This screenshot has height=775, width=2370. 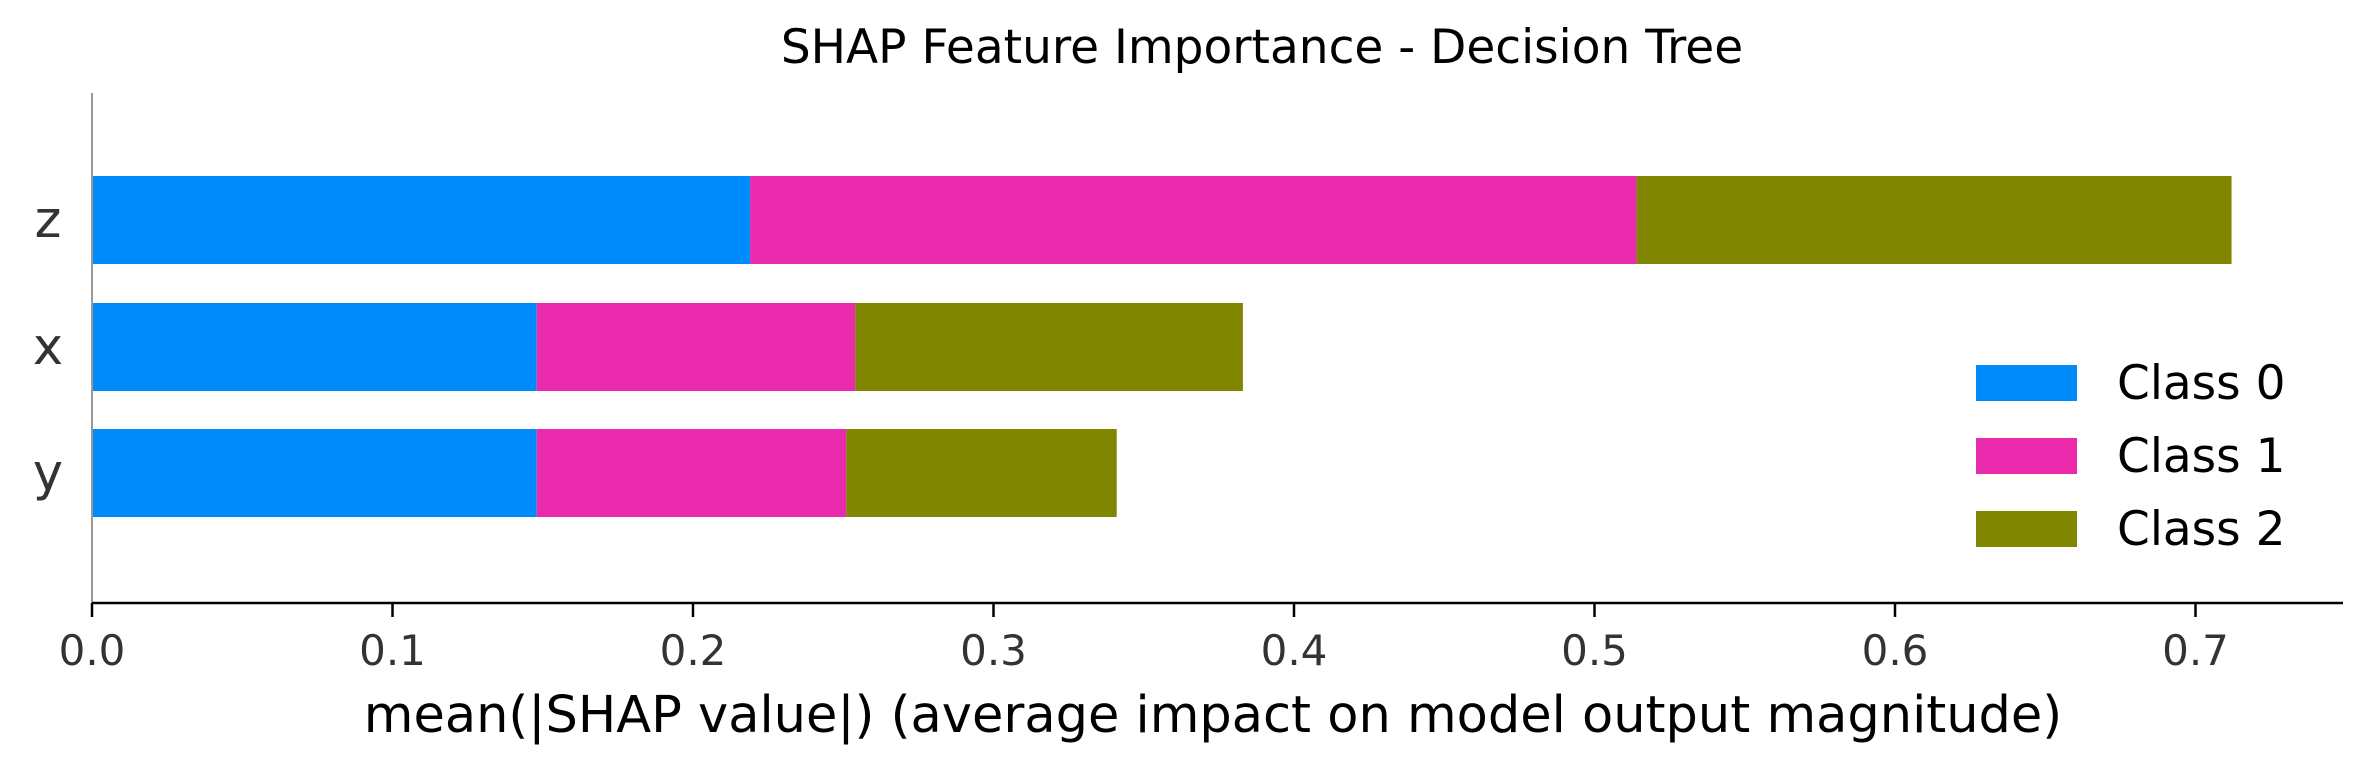 I want to click on legend: Class 0 Class 1 Class 2, so click(x=2131, y=456).